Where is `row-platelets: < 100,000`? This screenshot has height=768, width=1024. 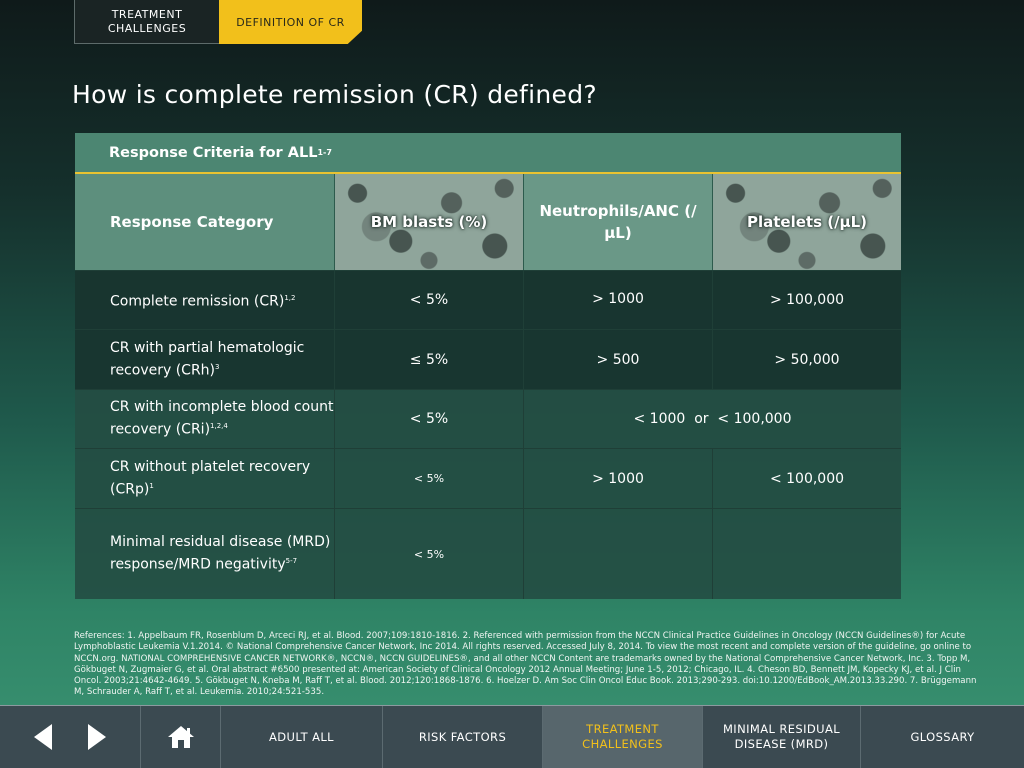 row-platelets: < 100,000 is located at coordinates (807, 478).